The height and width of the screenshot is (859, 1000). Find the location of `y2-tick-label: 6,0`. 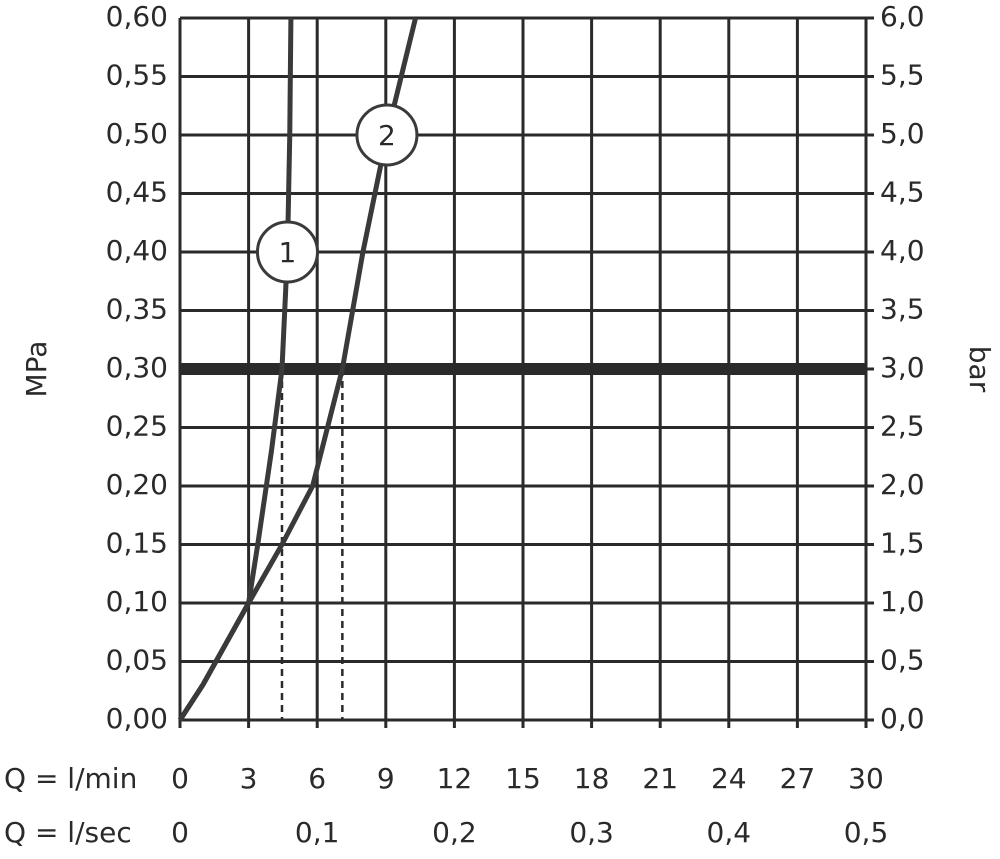

y2-tick-label: 6,0 is located at coordinates (902, 16).